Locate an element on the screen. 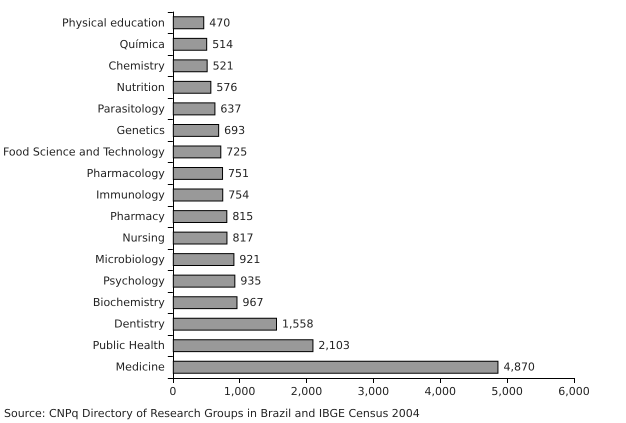 Image resolution: width=626 pixels, height=423 pixels. data-label: 935 is located at coordinates (251, 281).